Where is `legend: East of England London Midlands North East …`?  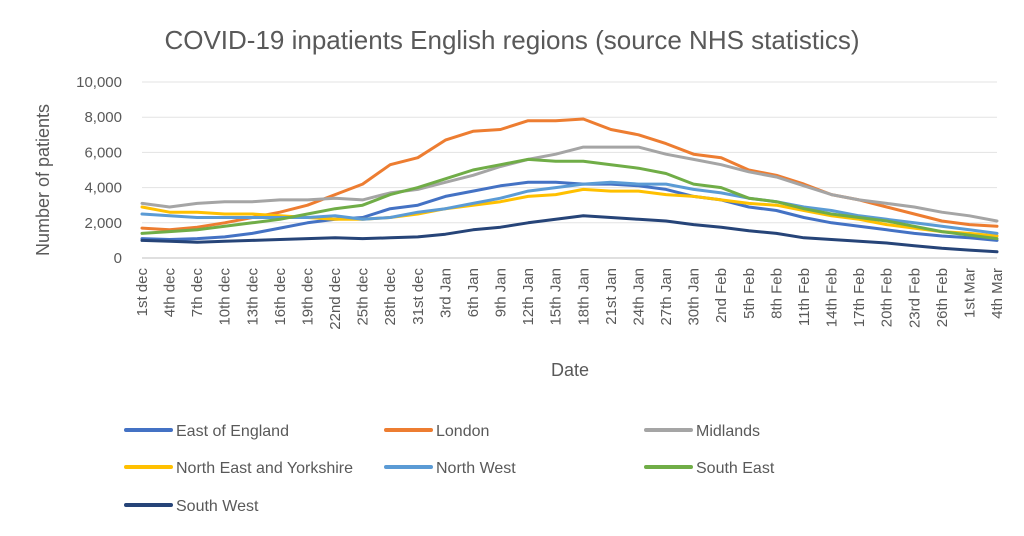
legend: East of England London Midlands North East … is located at coordinates (449, 469).